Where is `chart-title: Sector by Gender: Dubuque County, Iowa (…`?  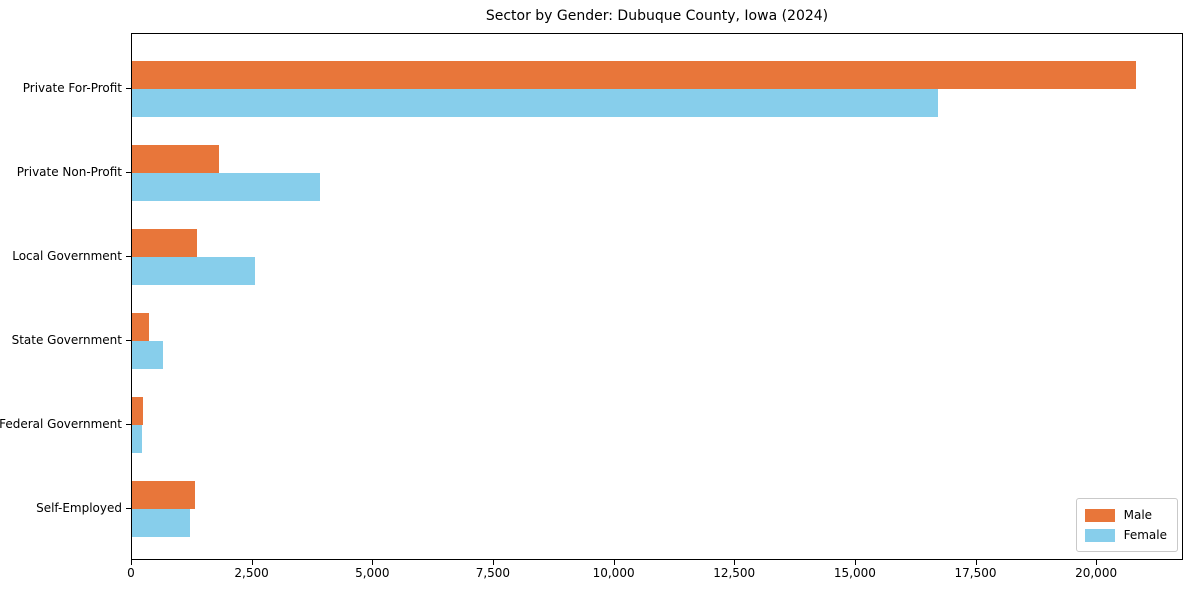
chart-title: Sector by Gender: Dubuque County, Iowa (… is located at coordinates (657, 16).